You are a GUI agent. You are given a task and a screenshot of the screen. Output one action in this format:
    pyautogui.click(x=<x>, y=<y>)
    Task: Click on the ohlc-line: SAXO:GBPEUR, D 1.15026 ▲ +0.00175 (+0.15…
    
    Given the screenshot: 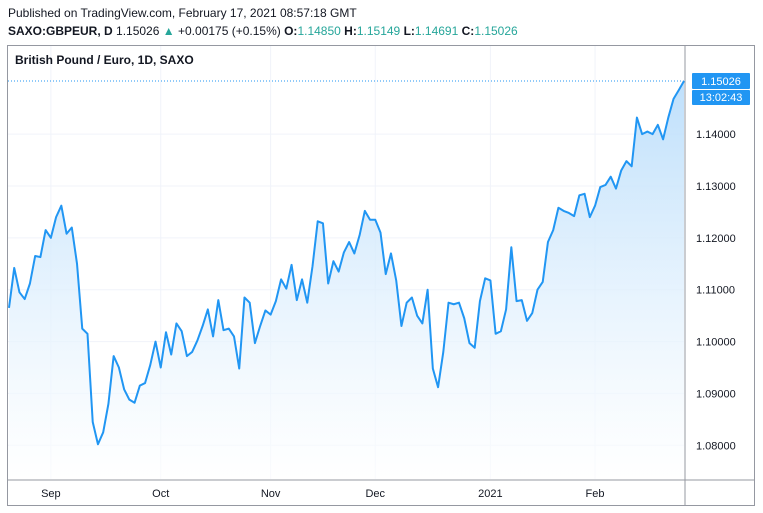 What is the action you would take?
    pyautogui.click(x=263, y=31)
    